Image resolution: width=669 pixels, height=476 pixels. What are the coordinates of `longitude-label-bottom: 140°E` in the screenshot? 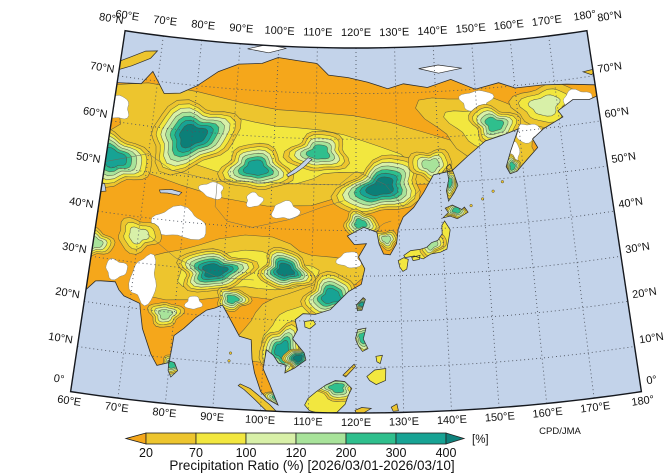 It's located at (452, 420).